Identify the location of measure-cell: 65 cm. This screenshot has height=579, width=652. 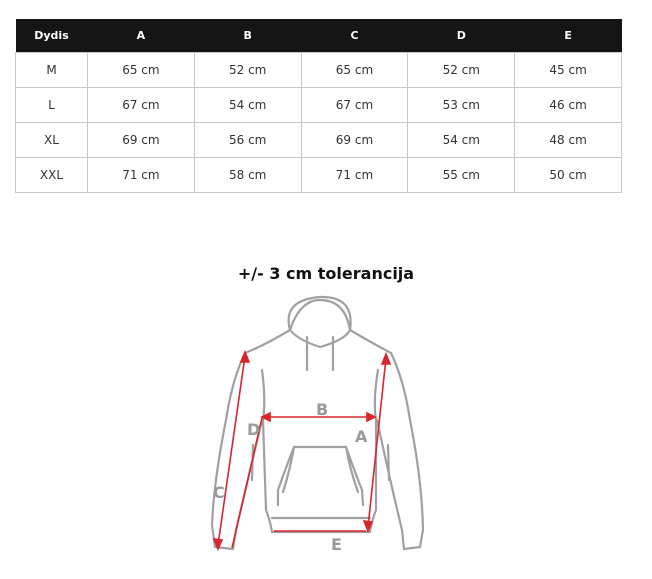
(141, 70).